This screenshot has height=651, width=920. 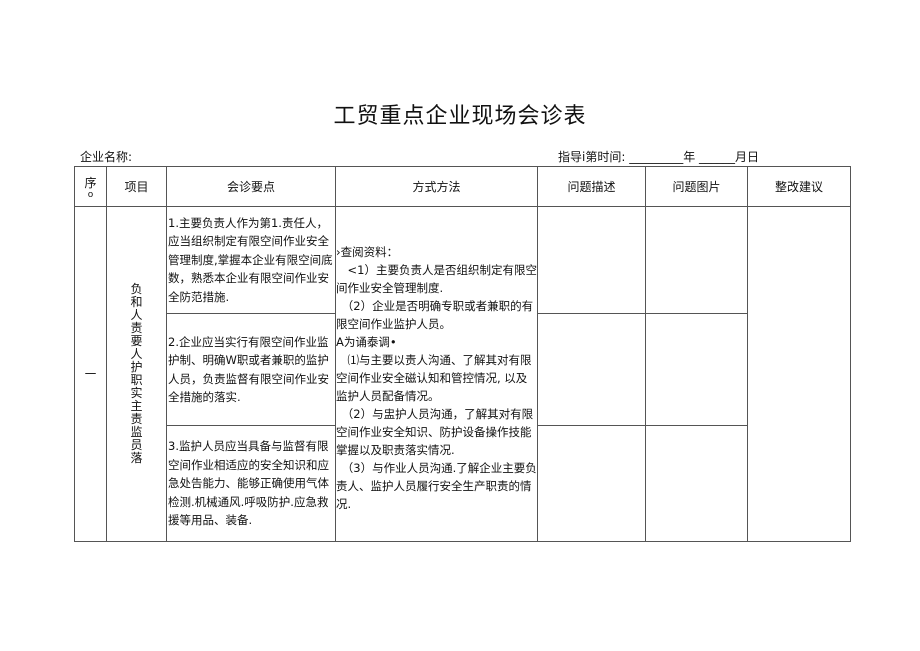 I want to click on header-image: 问题图片, so click(x=696, y=186).